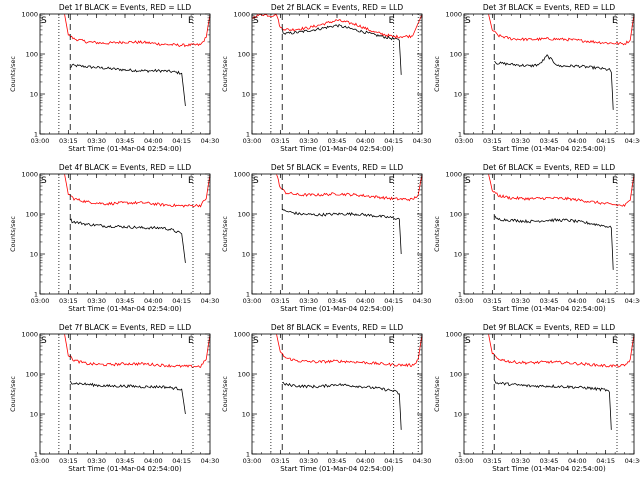 The image size is (640, 480). Describe the element at coordinates (549, 167) in the screenshot. I see `chart-title: Det 6f BLACK = Events, RED = LLD` at that location.